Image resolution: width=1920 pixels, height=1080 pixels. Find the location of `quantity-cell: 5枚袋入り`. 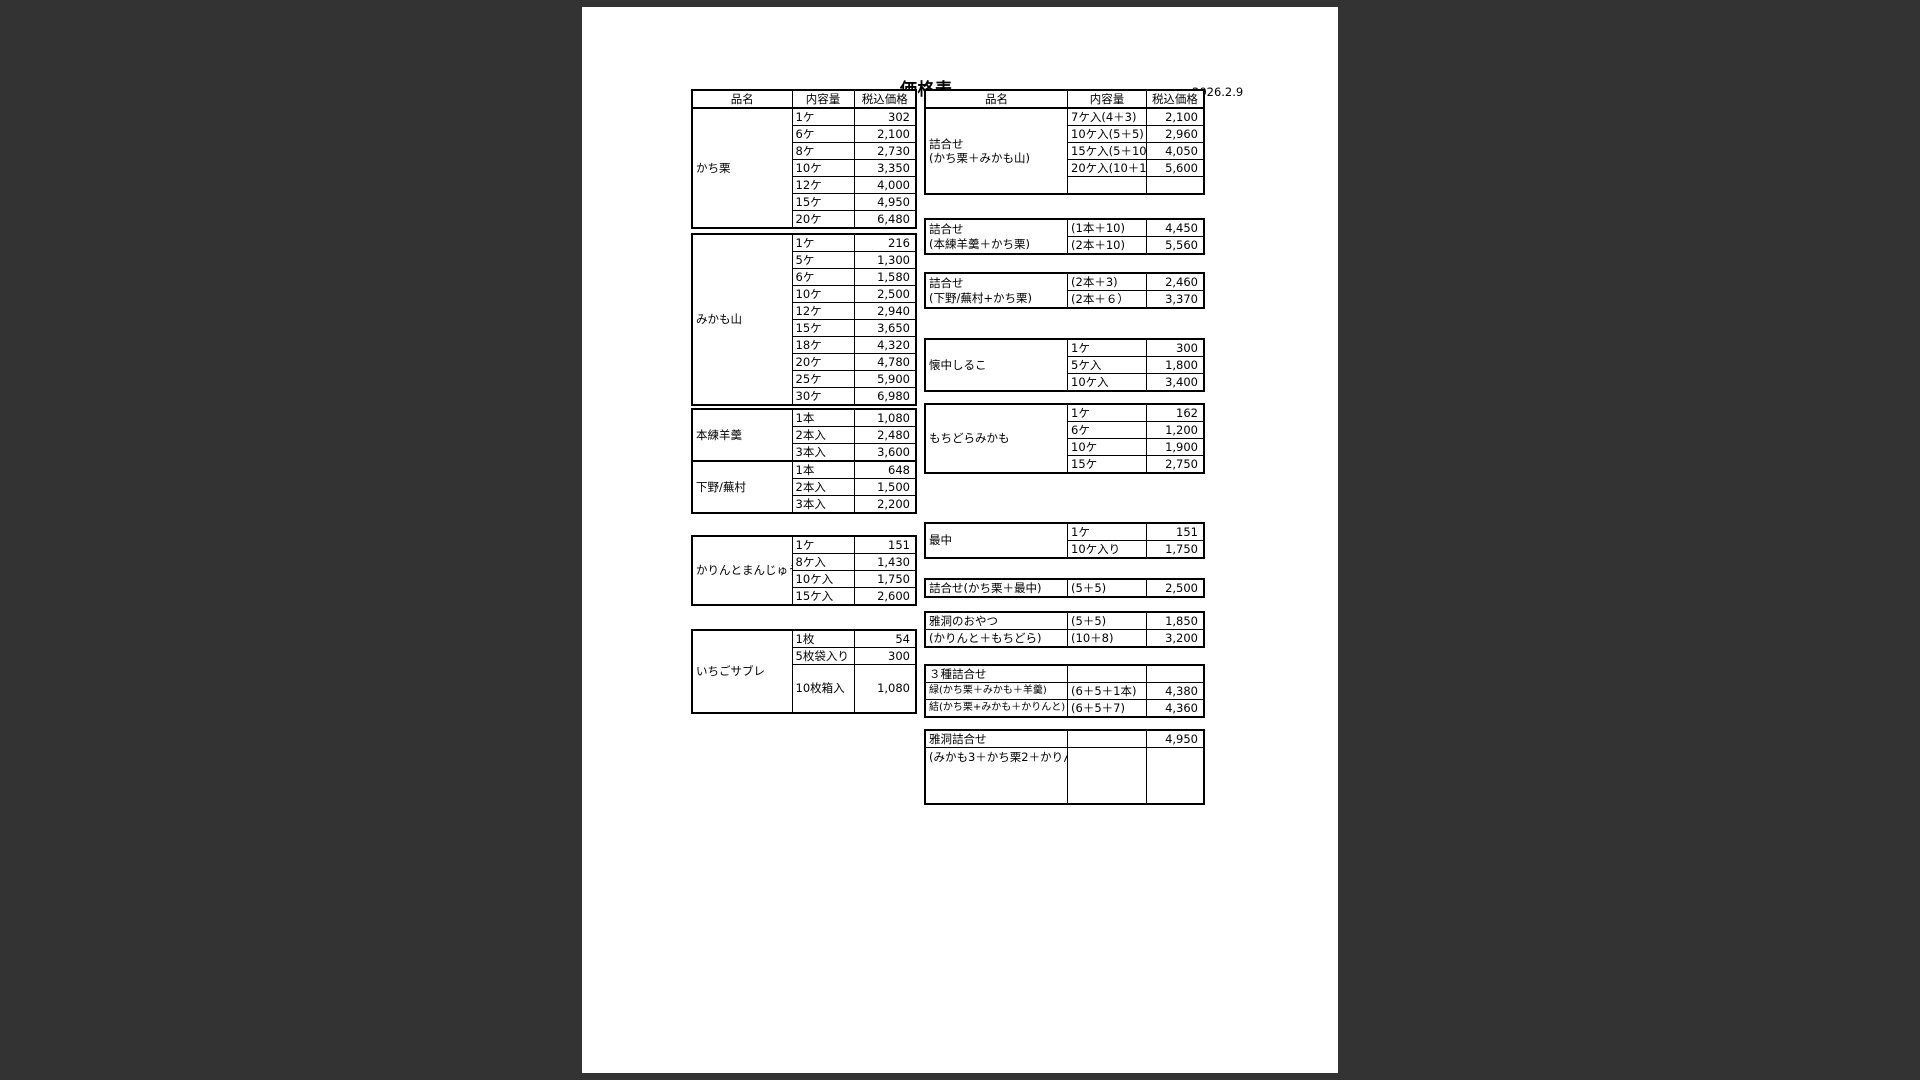

quantity-cell: 5枚袋入り is located at coordinates (823, 656).